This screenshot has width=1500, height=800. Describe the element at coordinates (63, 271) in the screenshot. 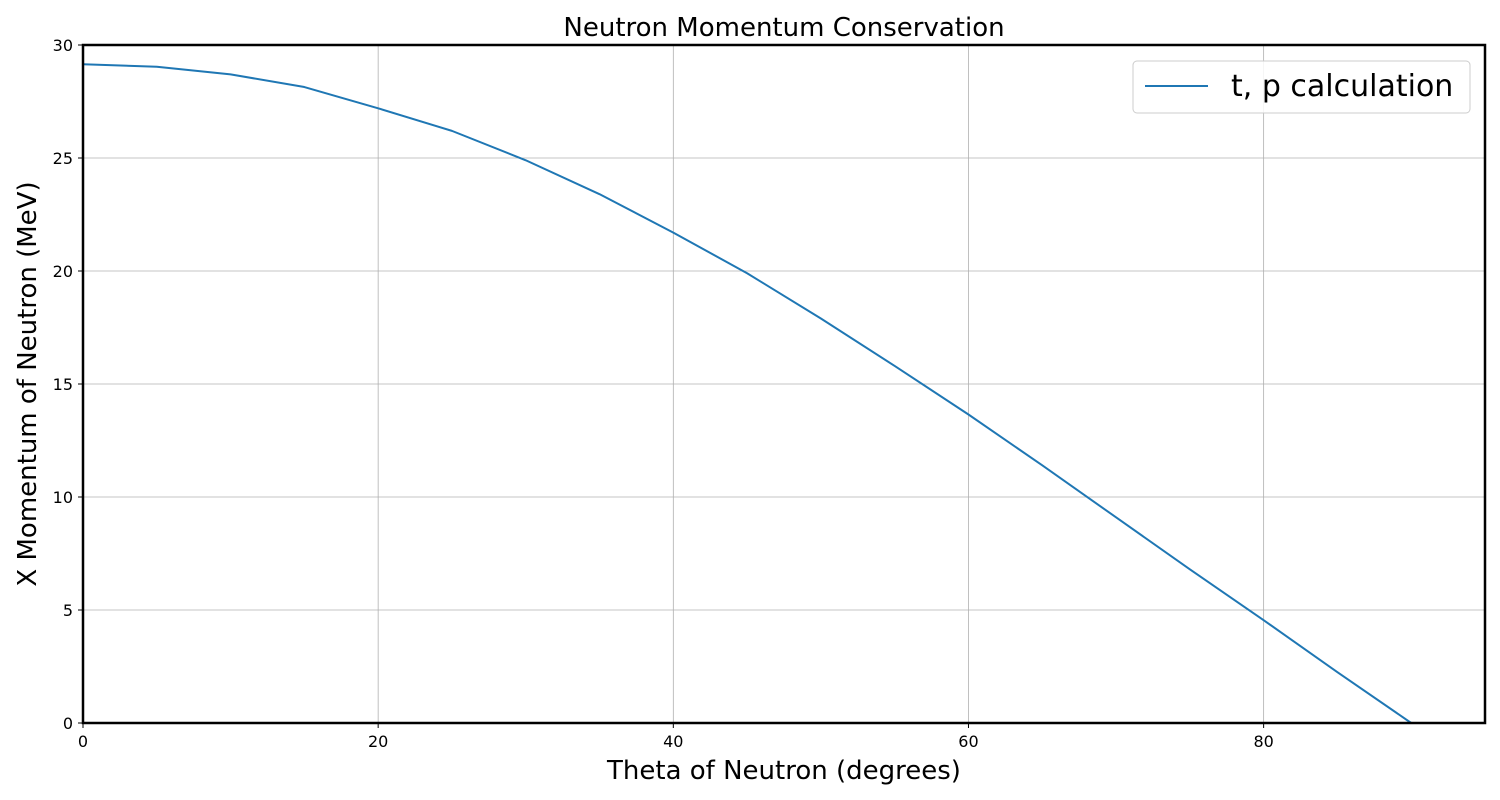

I see `y-tick-label: 20` at that location.